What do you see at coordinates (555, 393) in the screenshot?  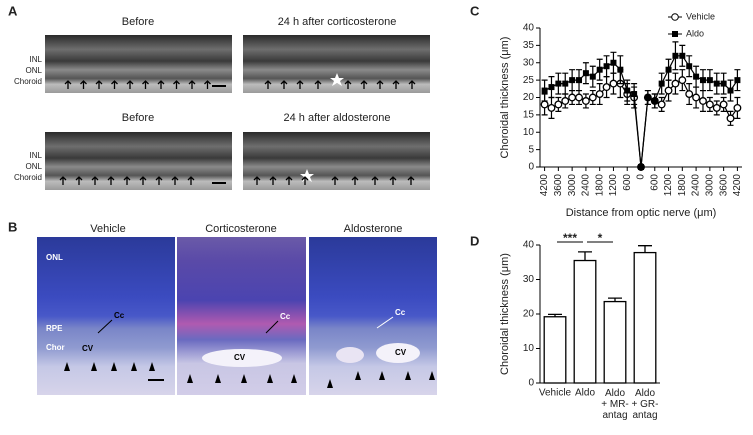 I see `x-tick-label: Vehicle` at bounding box center [555, 393].